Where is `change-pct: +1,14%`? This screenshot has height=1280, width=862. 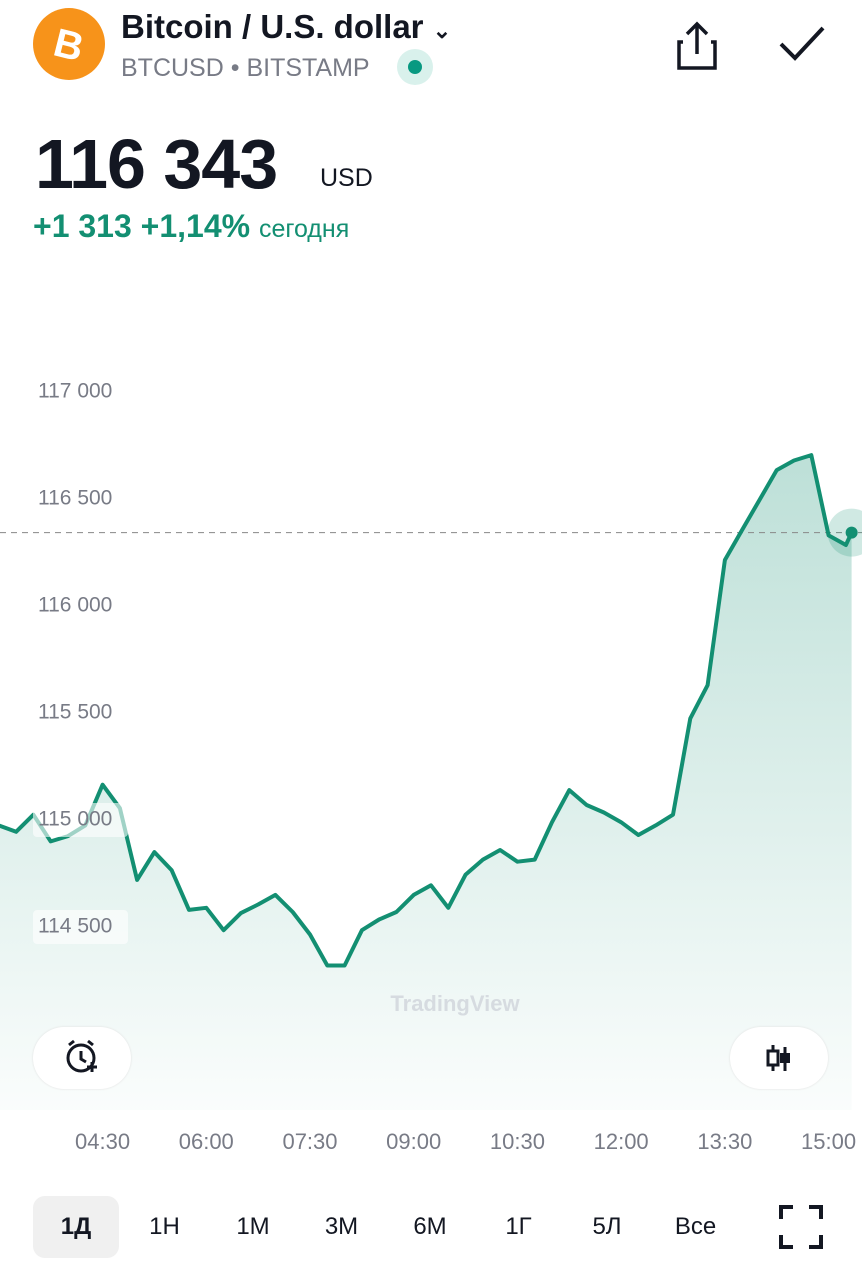 change-pct: +1,14% is located at coordinates (195, 226).